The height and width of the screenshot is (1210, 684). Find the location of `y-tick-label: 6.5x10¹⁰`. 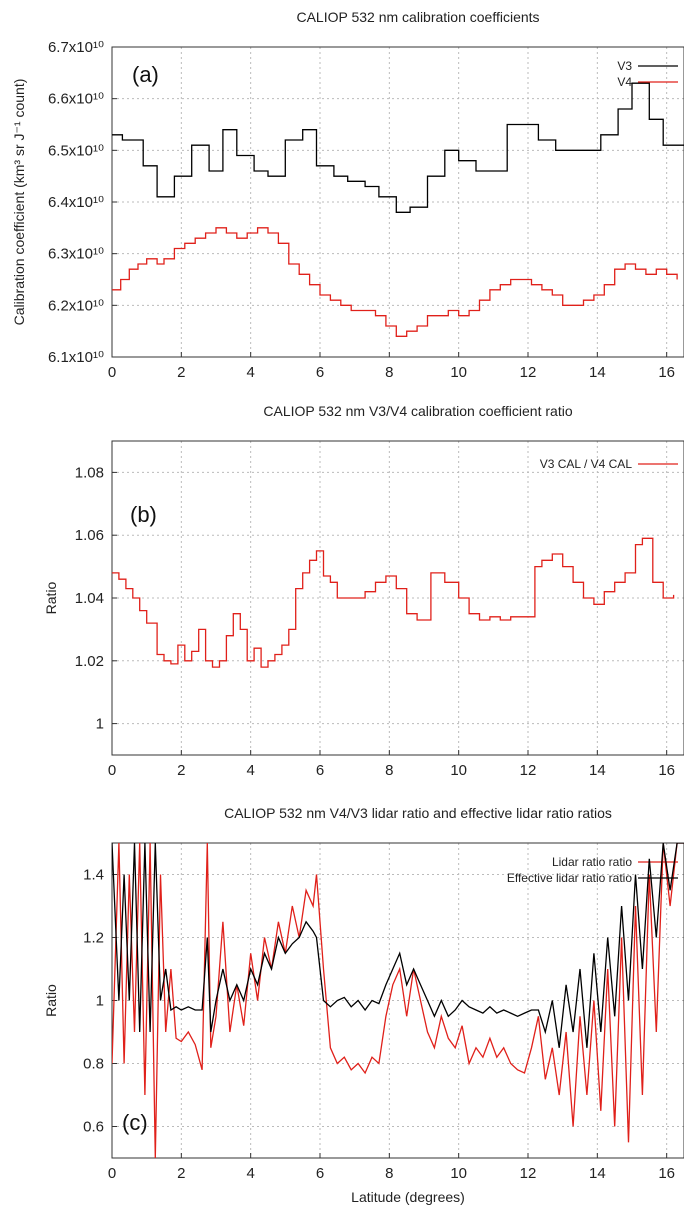

y-tick-label: 6.5x10¹⁰ is located at coordinates (76, 150).